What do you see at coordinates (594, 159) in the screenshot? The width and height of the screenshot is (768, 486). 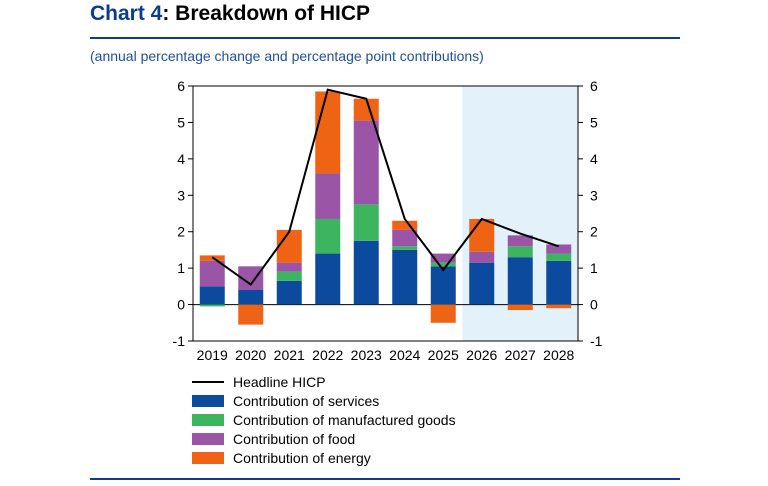 I see `y-tick-label-right: 4` at bounding box center [594, 159].